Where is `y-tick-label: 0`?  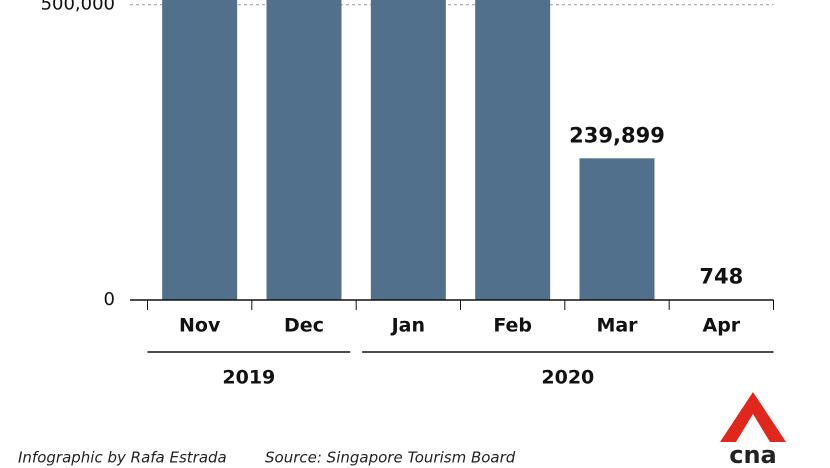
y-tick-label: 0 is located at coordinates (109, 299).